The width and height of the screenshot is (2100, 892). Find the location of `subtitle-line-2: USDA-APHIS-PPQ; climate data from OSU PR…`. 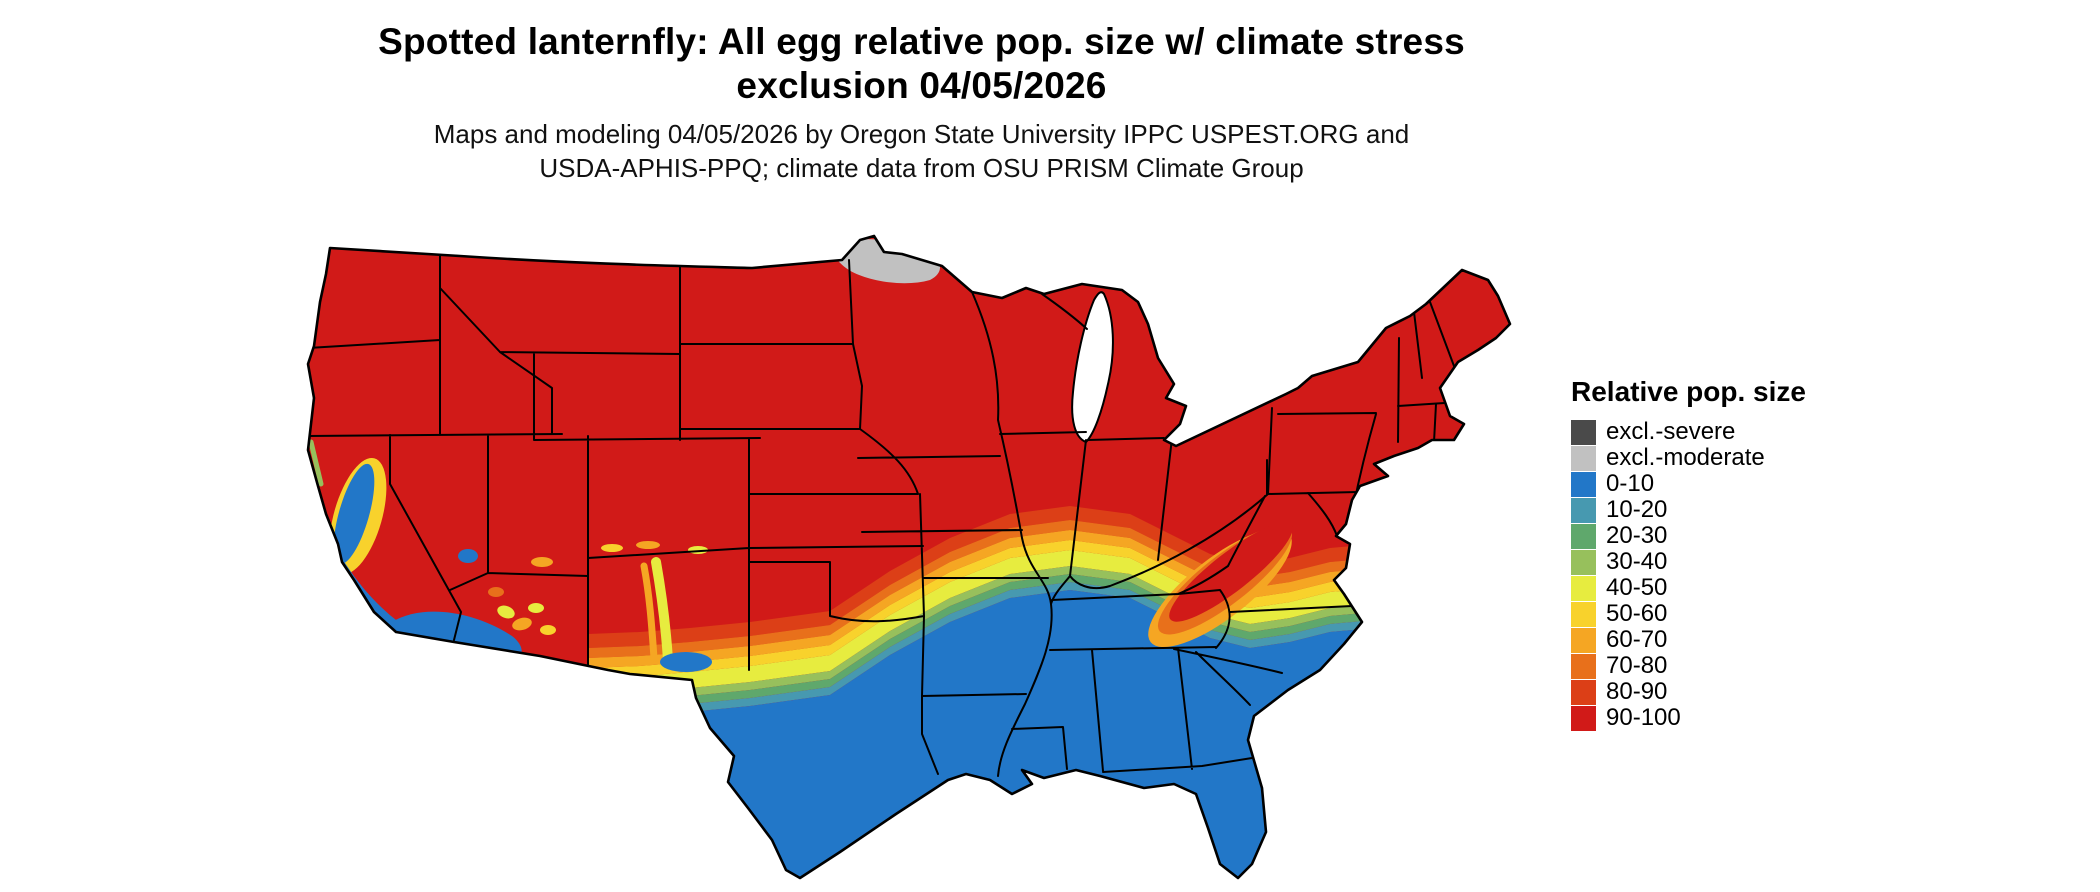

subtitle-line-2: USDA-APHIS-PPQ; climate data from OSU PR… is located at coordinates (921, 167).